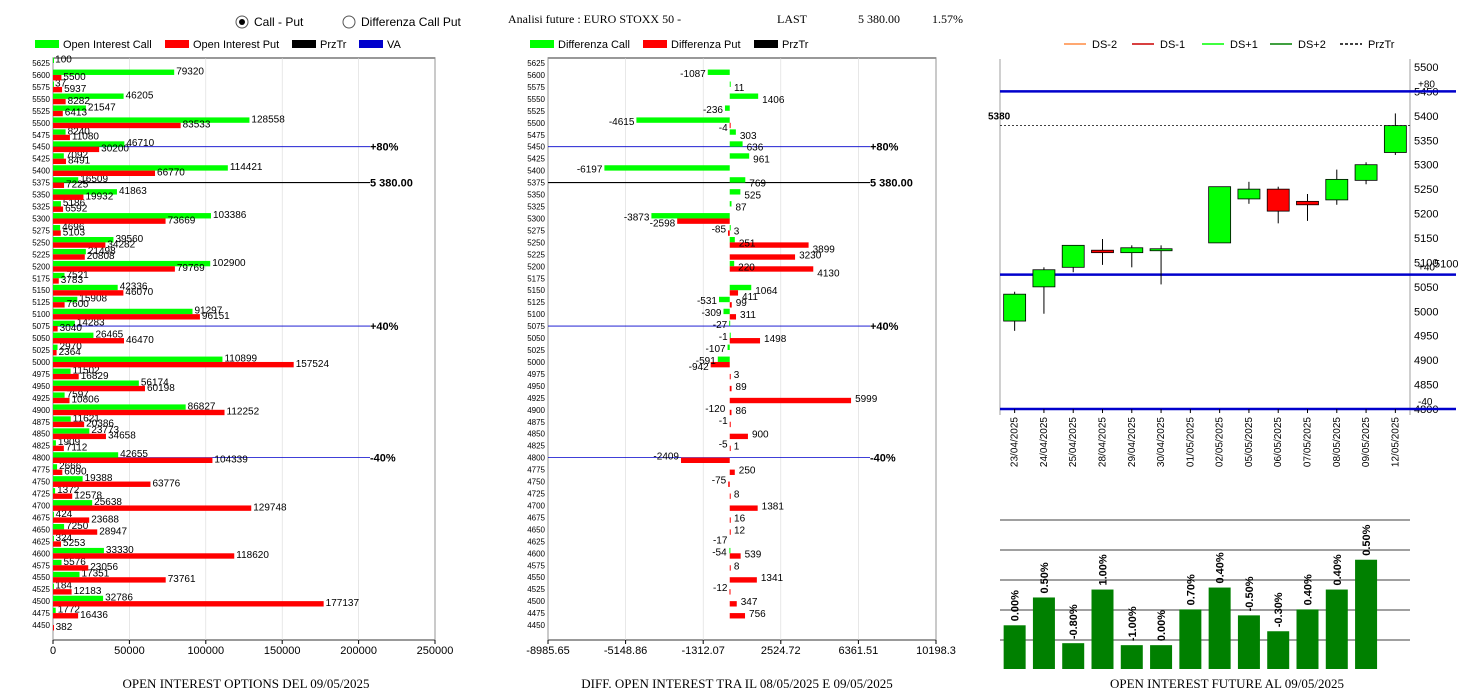 Image resolution: width=1461 pixels, height=695 pixels. Describe the element at coordinates (792, 19) in the screenshot. I see `last-label: LAST` at that location.